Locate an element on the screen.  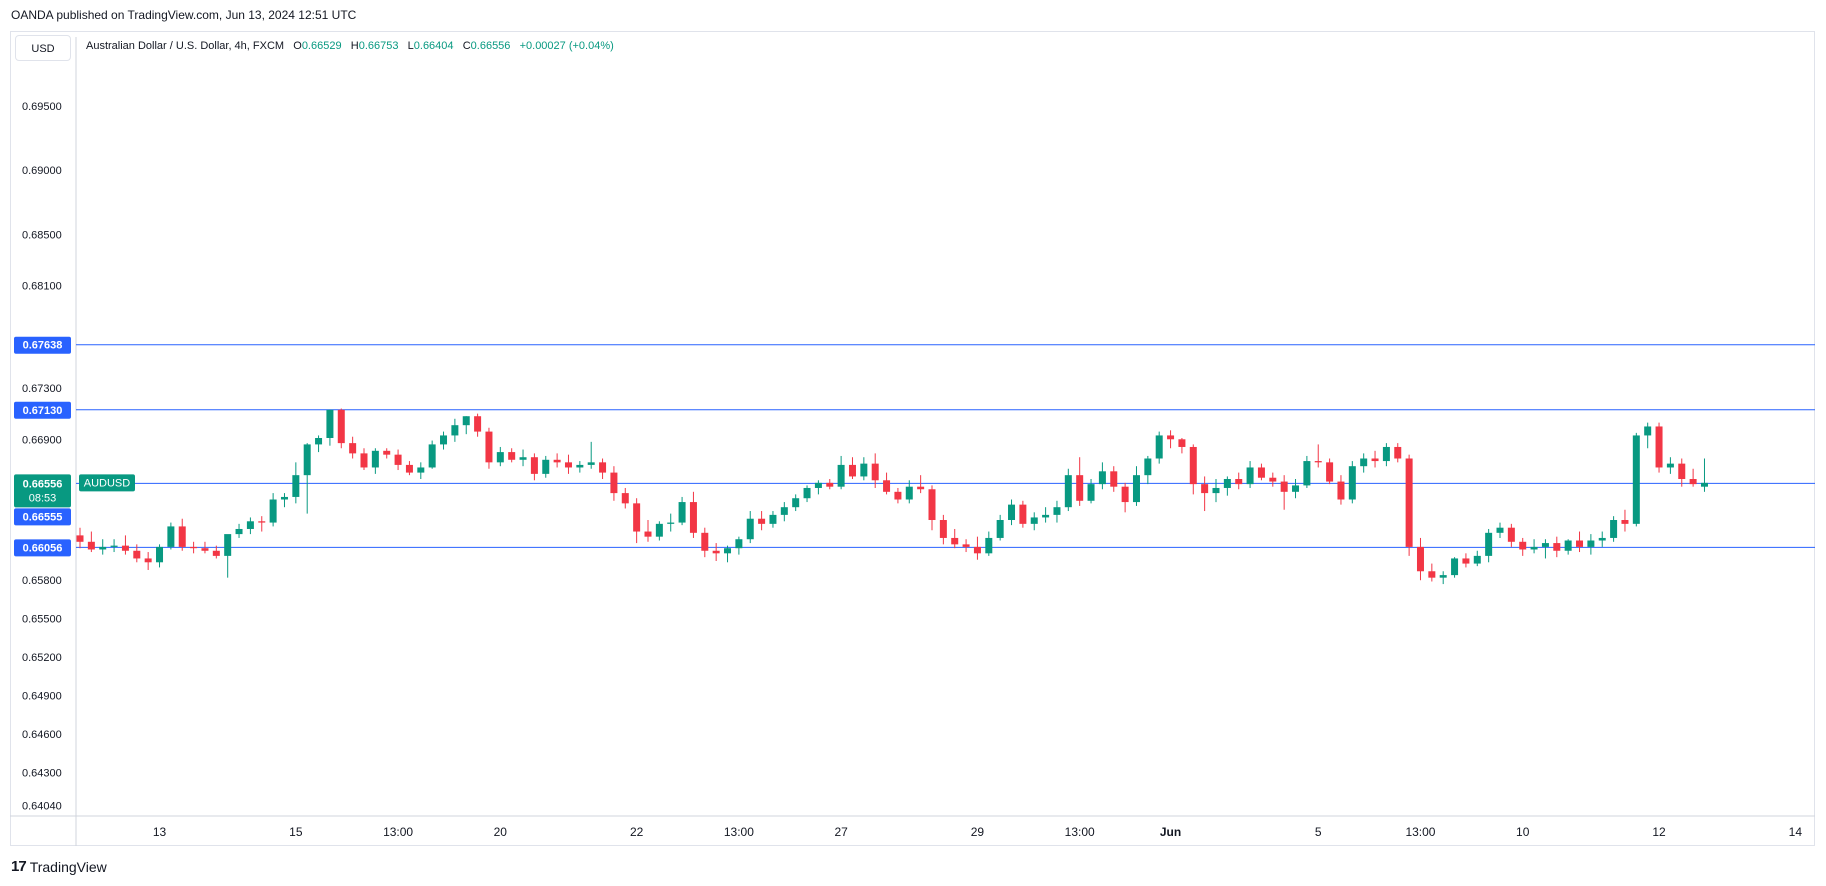
tradingview-brand: TradingView is located at coordinates (68, 866).